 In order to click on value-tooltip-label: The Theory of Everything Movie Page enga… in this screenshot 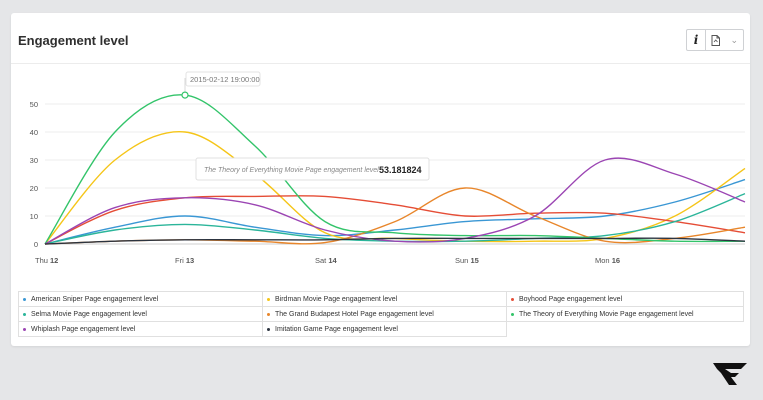, I will do `click(291, 170)`.